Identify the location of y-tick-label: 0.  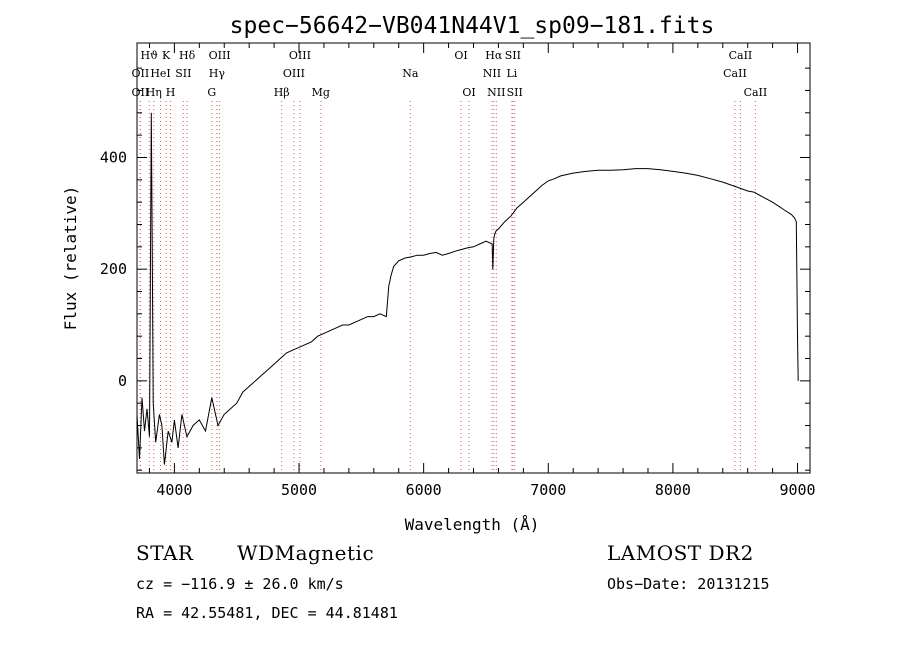
(122, 381).